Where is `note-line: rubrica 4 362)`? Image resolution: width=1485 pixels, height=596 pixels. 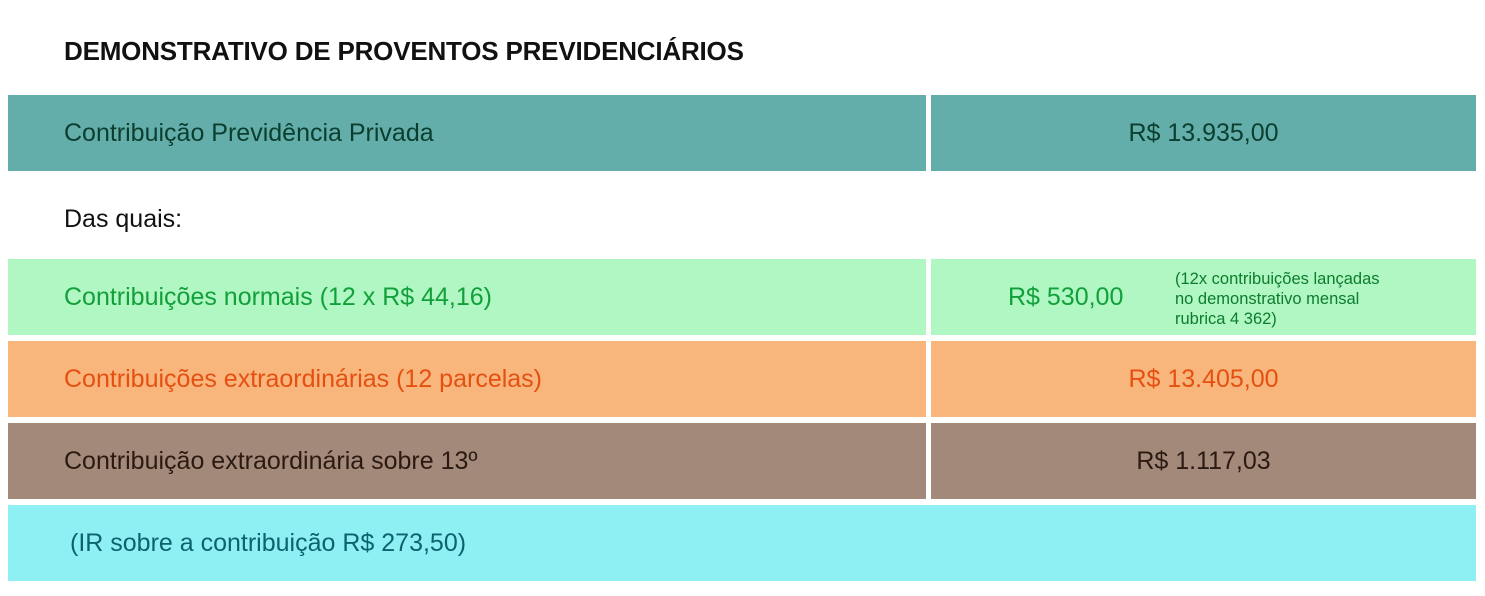
note-line: rubrica 4 362) is located at coordinates (1226, 319).